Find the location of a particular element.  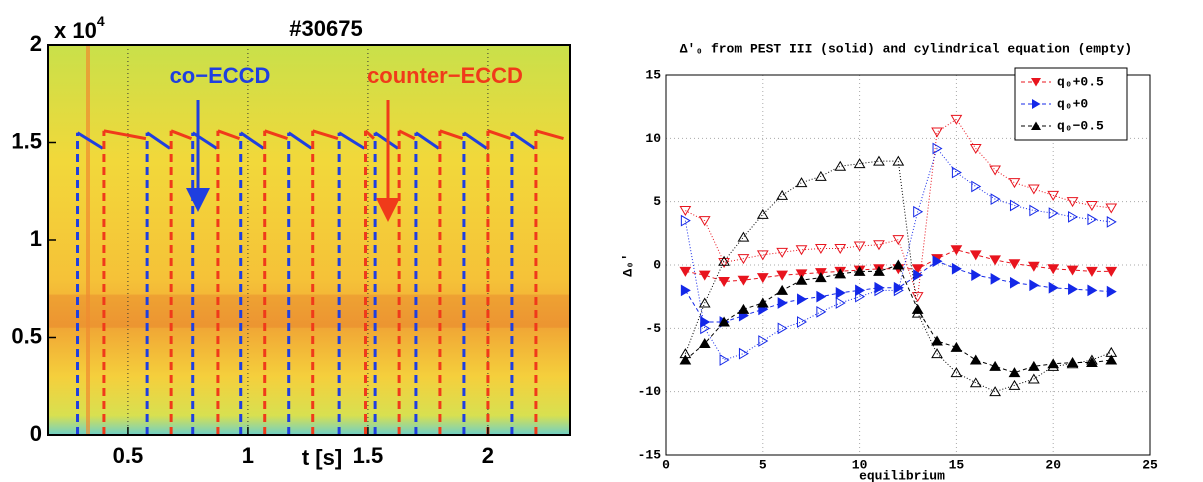

y-tick-label: -15 is located at coordinates (650, 454).